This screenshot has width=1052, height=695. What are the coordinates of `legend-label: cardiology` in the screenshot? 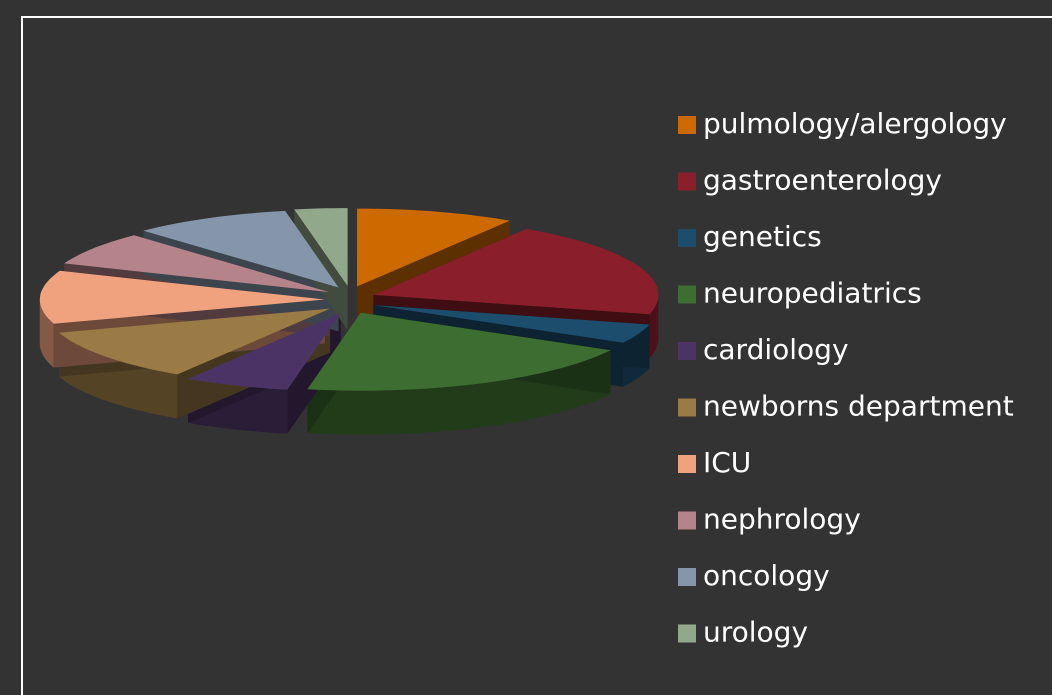 It's located at (776, 349).